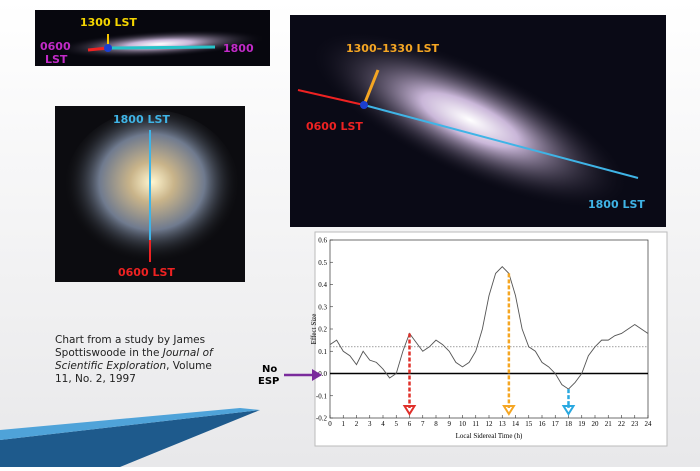 This screenshot has width=700, height=471. I want to click on caption-part: Journal of, so click(188, 353).